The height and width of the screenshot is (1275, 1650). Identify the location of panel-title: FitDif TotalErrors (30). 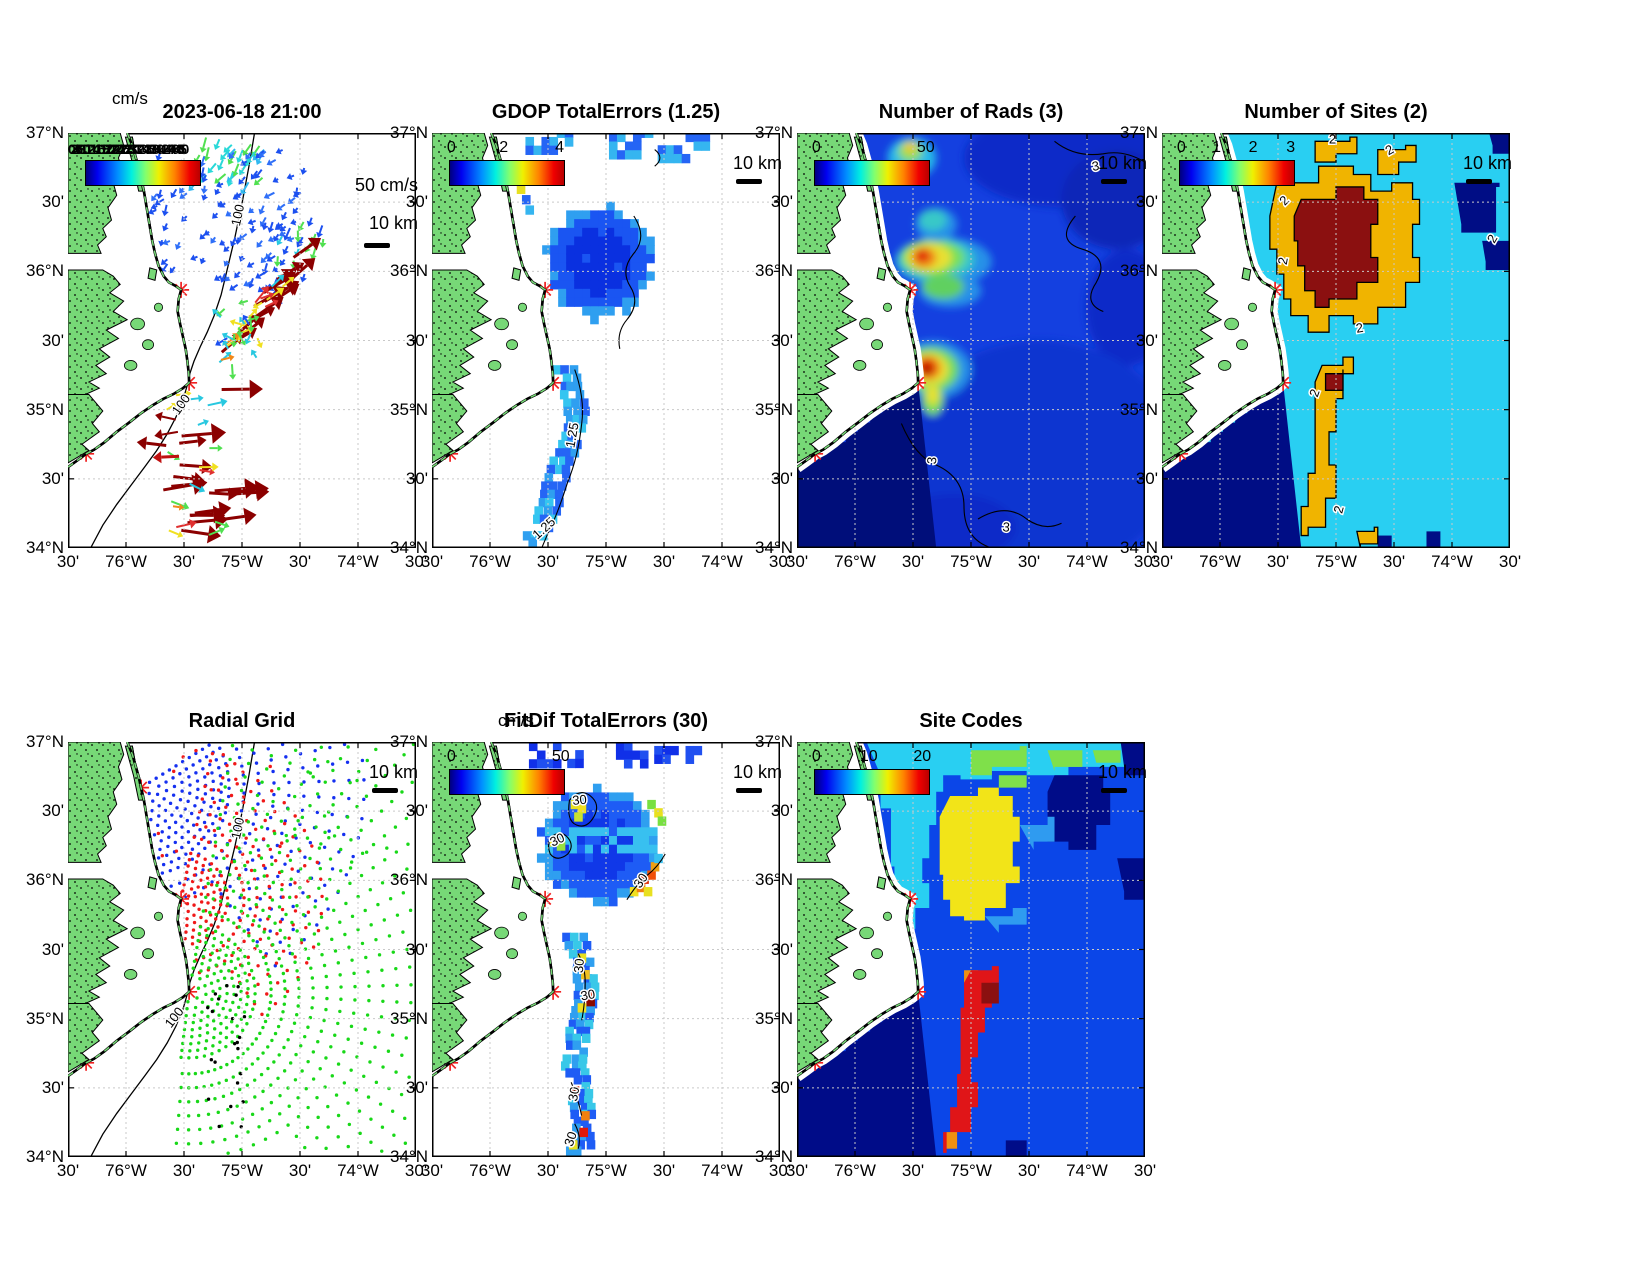
(606, 721).